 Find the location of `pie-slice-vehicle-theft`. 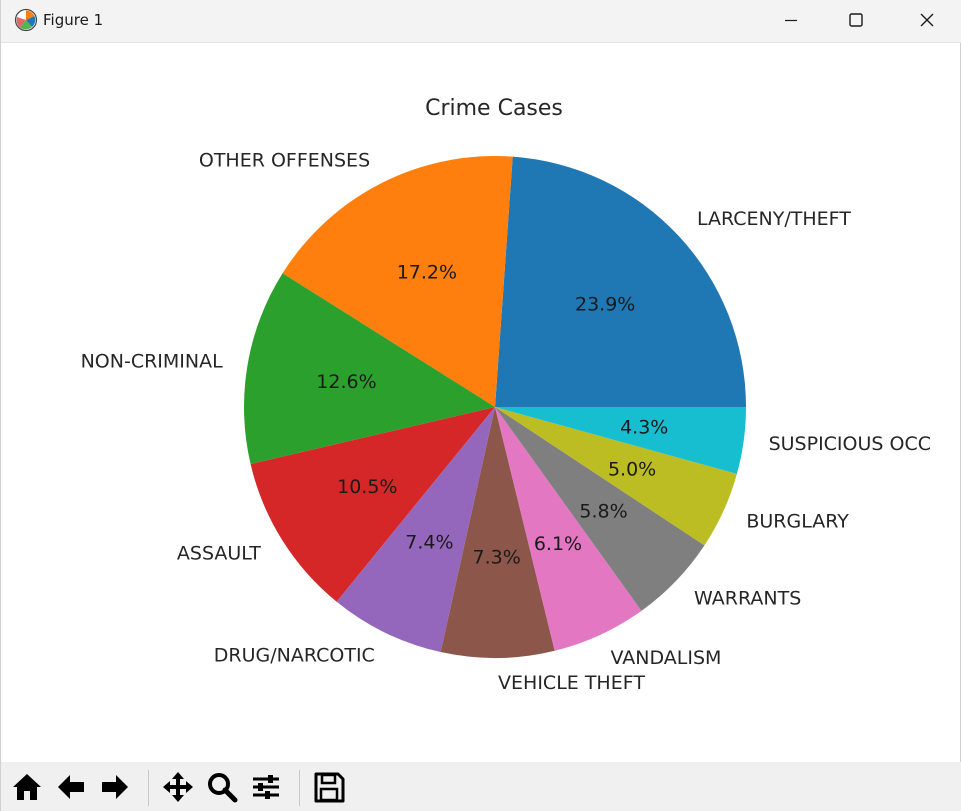

pie-slice-vehicle-theft is located at coordinates (497, 533).